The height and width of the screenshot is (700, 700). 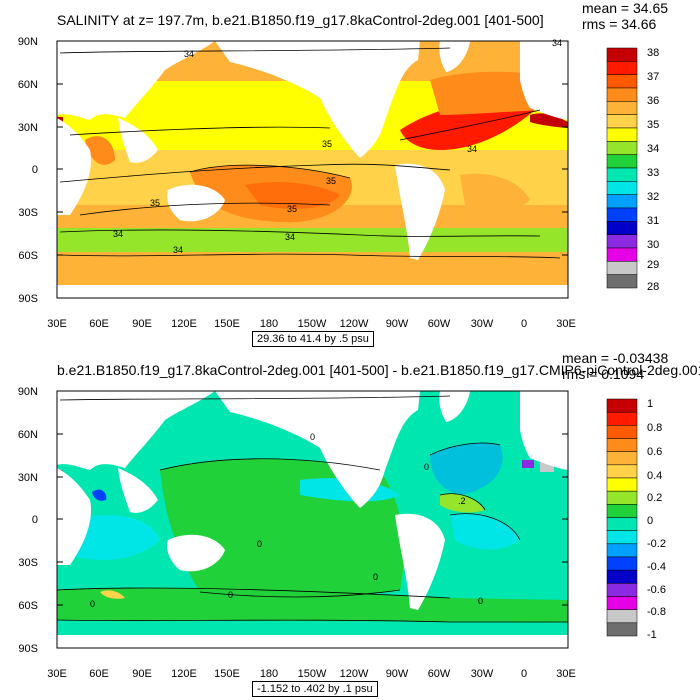 What do you see at coordinates (653, 173) in the screenshot?
I see `colorbar-label: 33` at bounding box center [653, 173].